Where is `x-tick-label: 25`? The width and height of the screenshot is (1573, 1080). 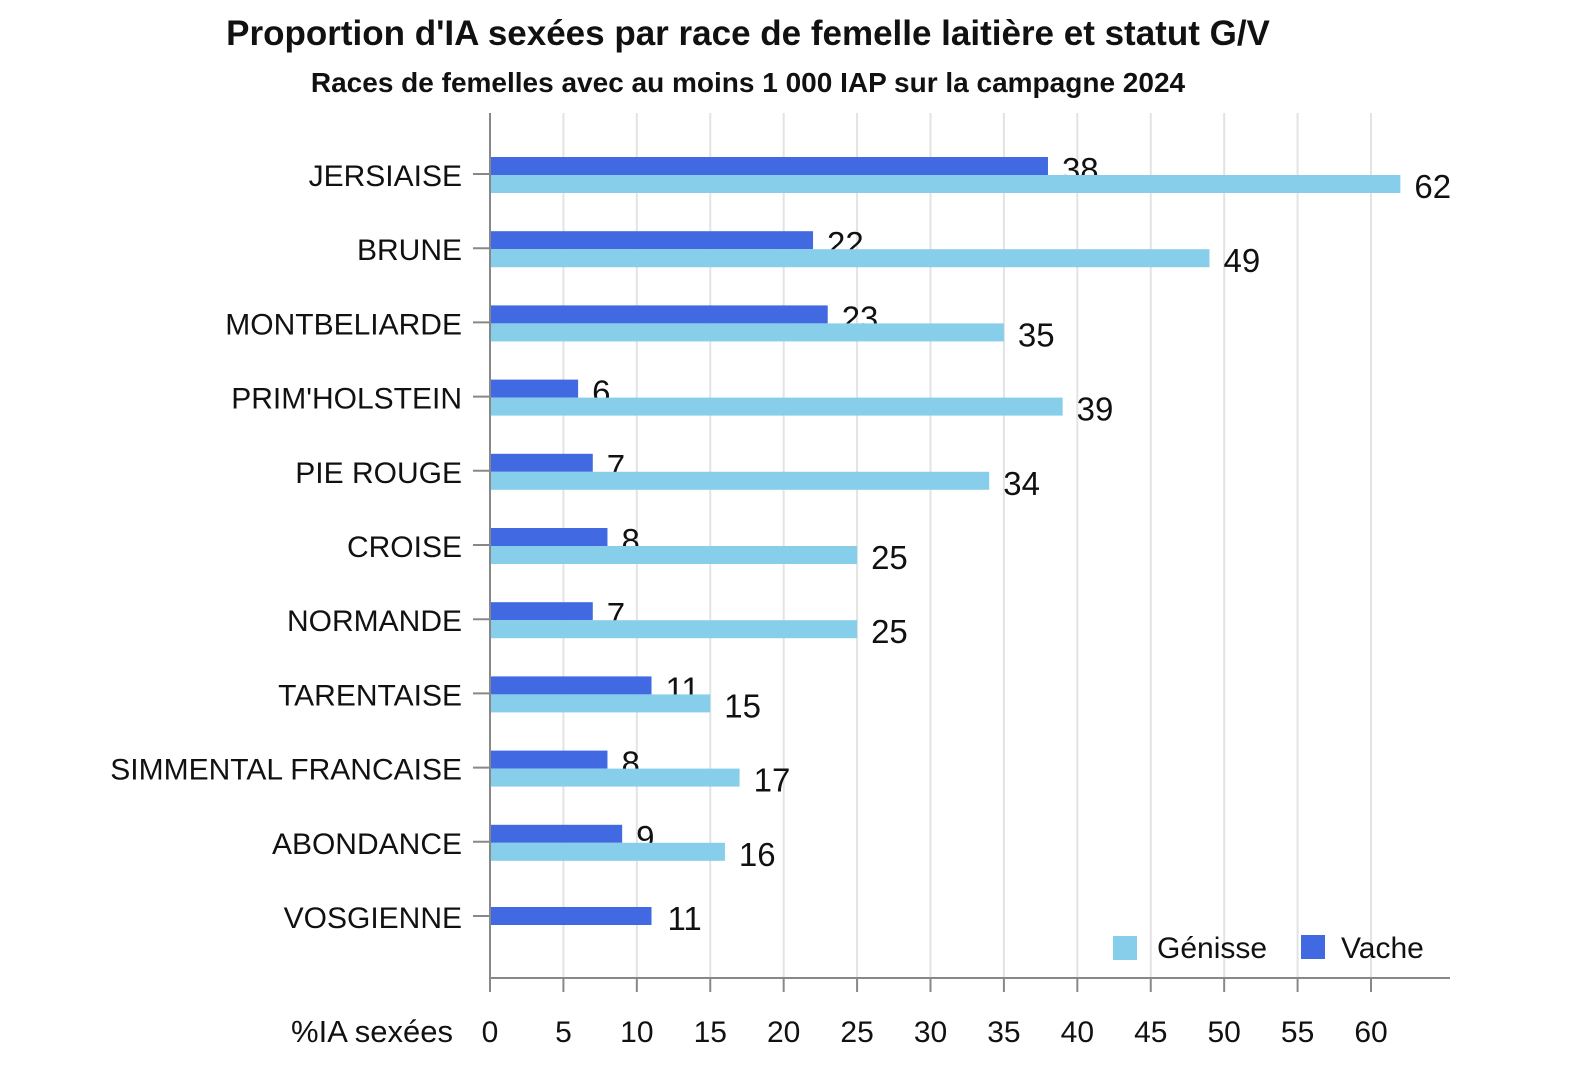 x-tick-label: 25 is located at coordinates (856, 1032).